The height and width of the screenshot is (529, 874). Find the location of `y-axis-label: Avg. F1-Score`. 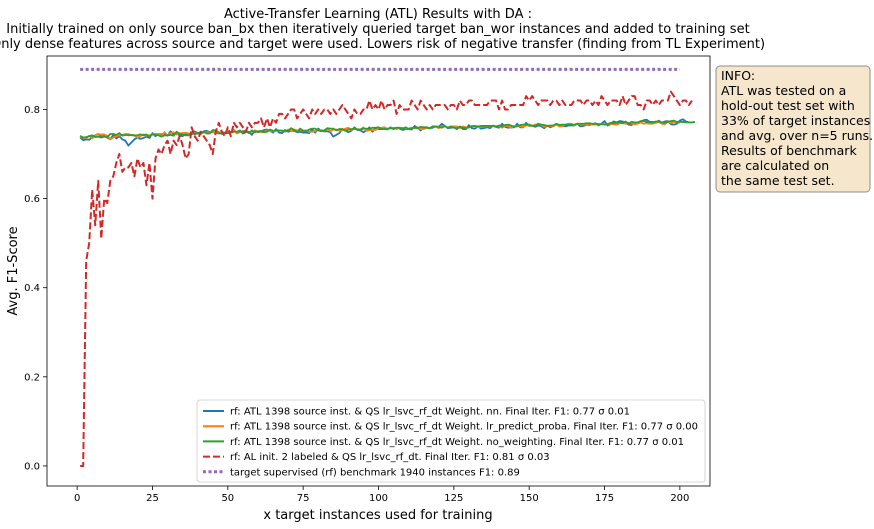

y-axis-label: Avg. F1-Score is located at coordinates (13, 270).